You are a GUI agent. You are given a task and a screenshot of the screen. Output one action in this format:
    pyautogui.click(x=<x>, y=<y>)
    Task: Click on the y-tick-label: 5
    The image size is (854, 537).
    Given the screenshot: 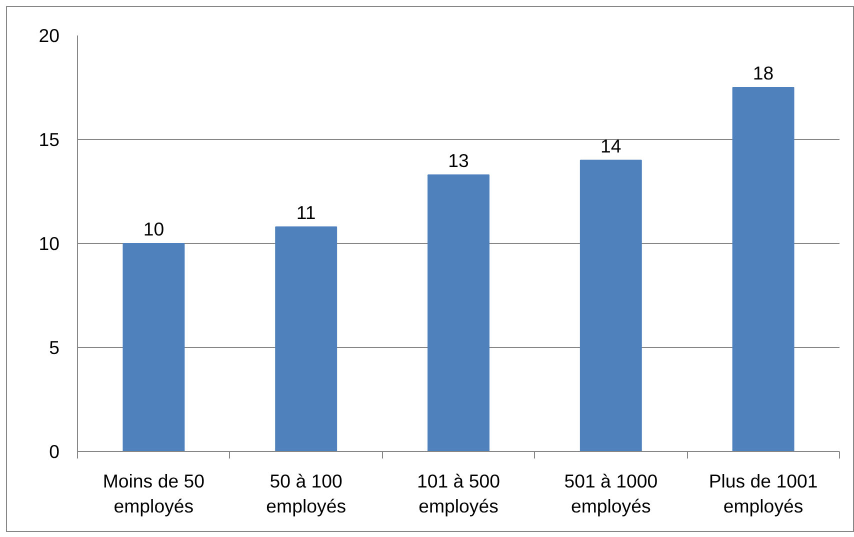 What is the action you would take?
    pyautogui.click(x=54, y=347)
    